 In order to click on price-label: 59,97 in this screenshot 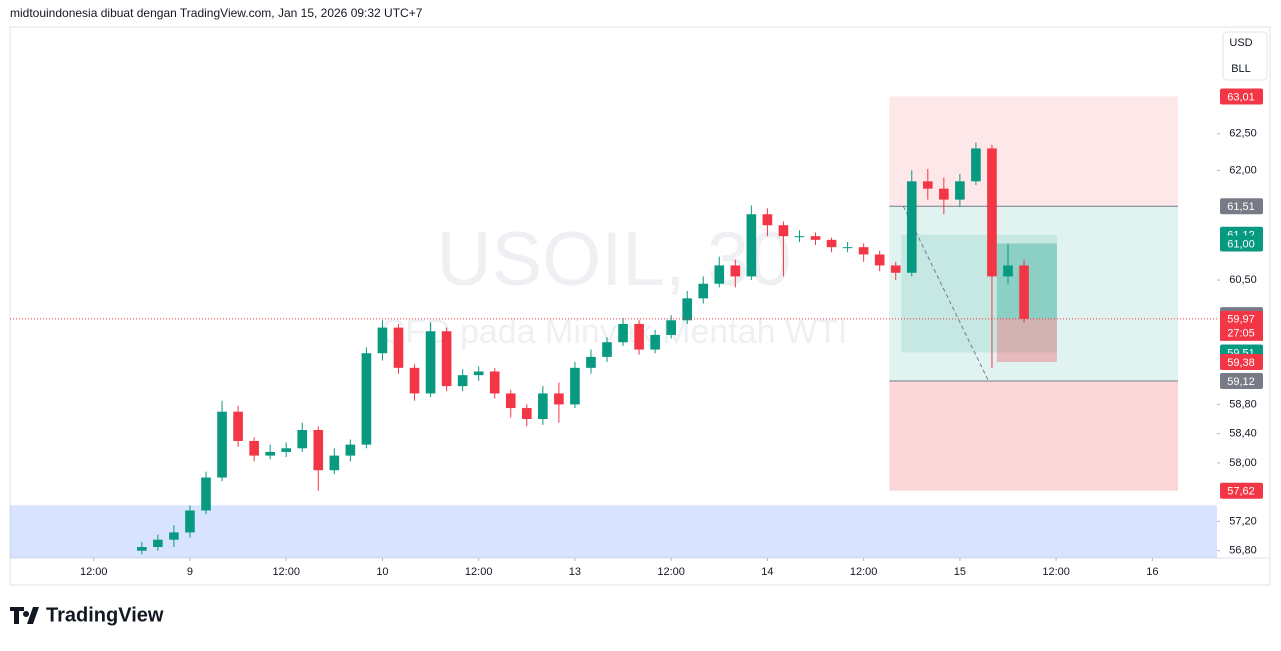, I will do `click(1241, 320)`.